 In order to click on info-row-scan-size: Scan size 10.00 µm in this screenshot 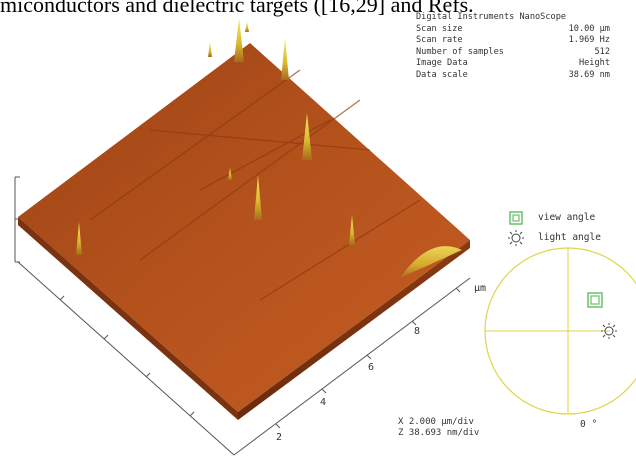, I will do `click(513, 30)`.